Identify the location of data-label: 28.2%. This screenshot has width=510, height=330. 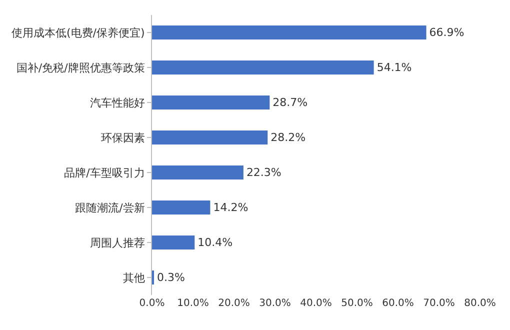
(288, 137).